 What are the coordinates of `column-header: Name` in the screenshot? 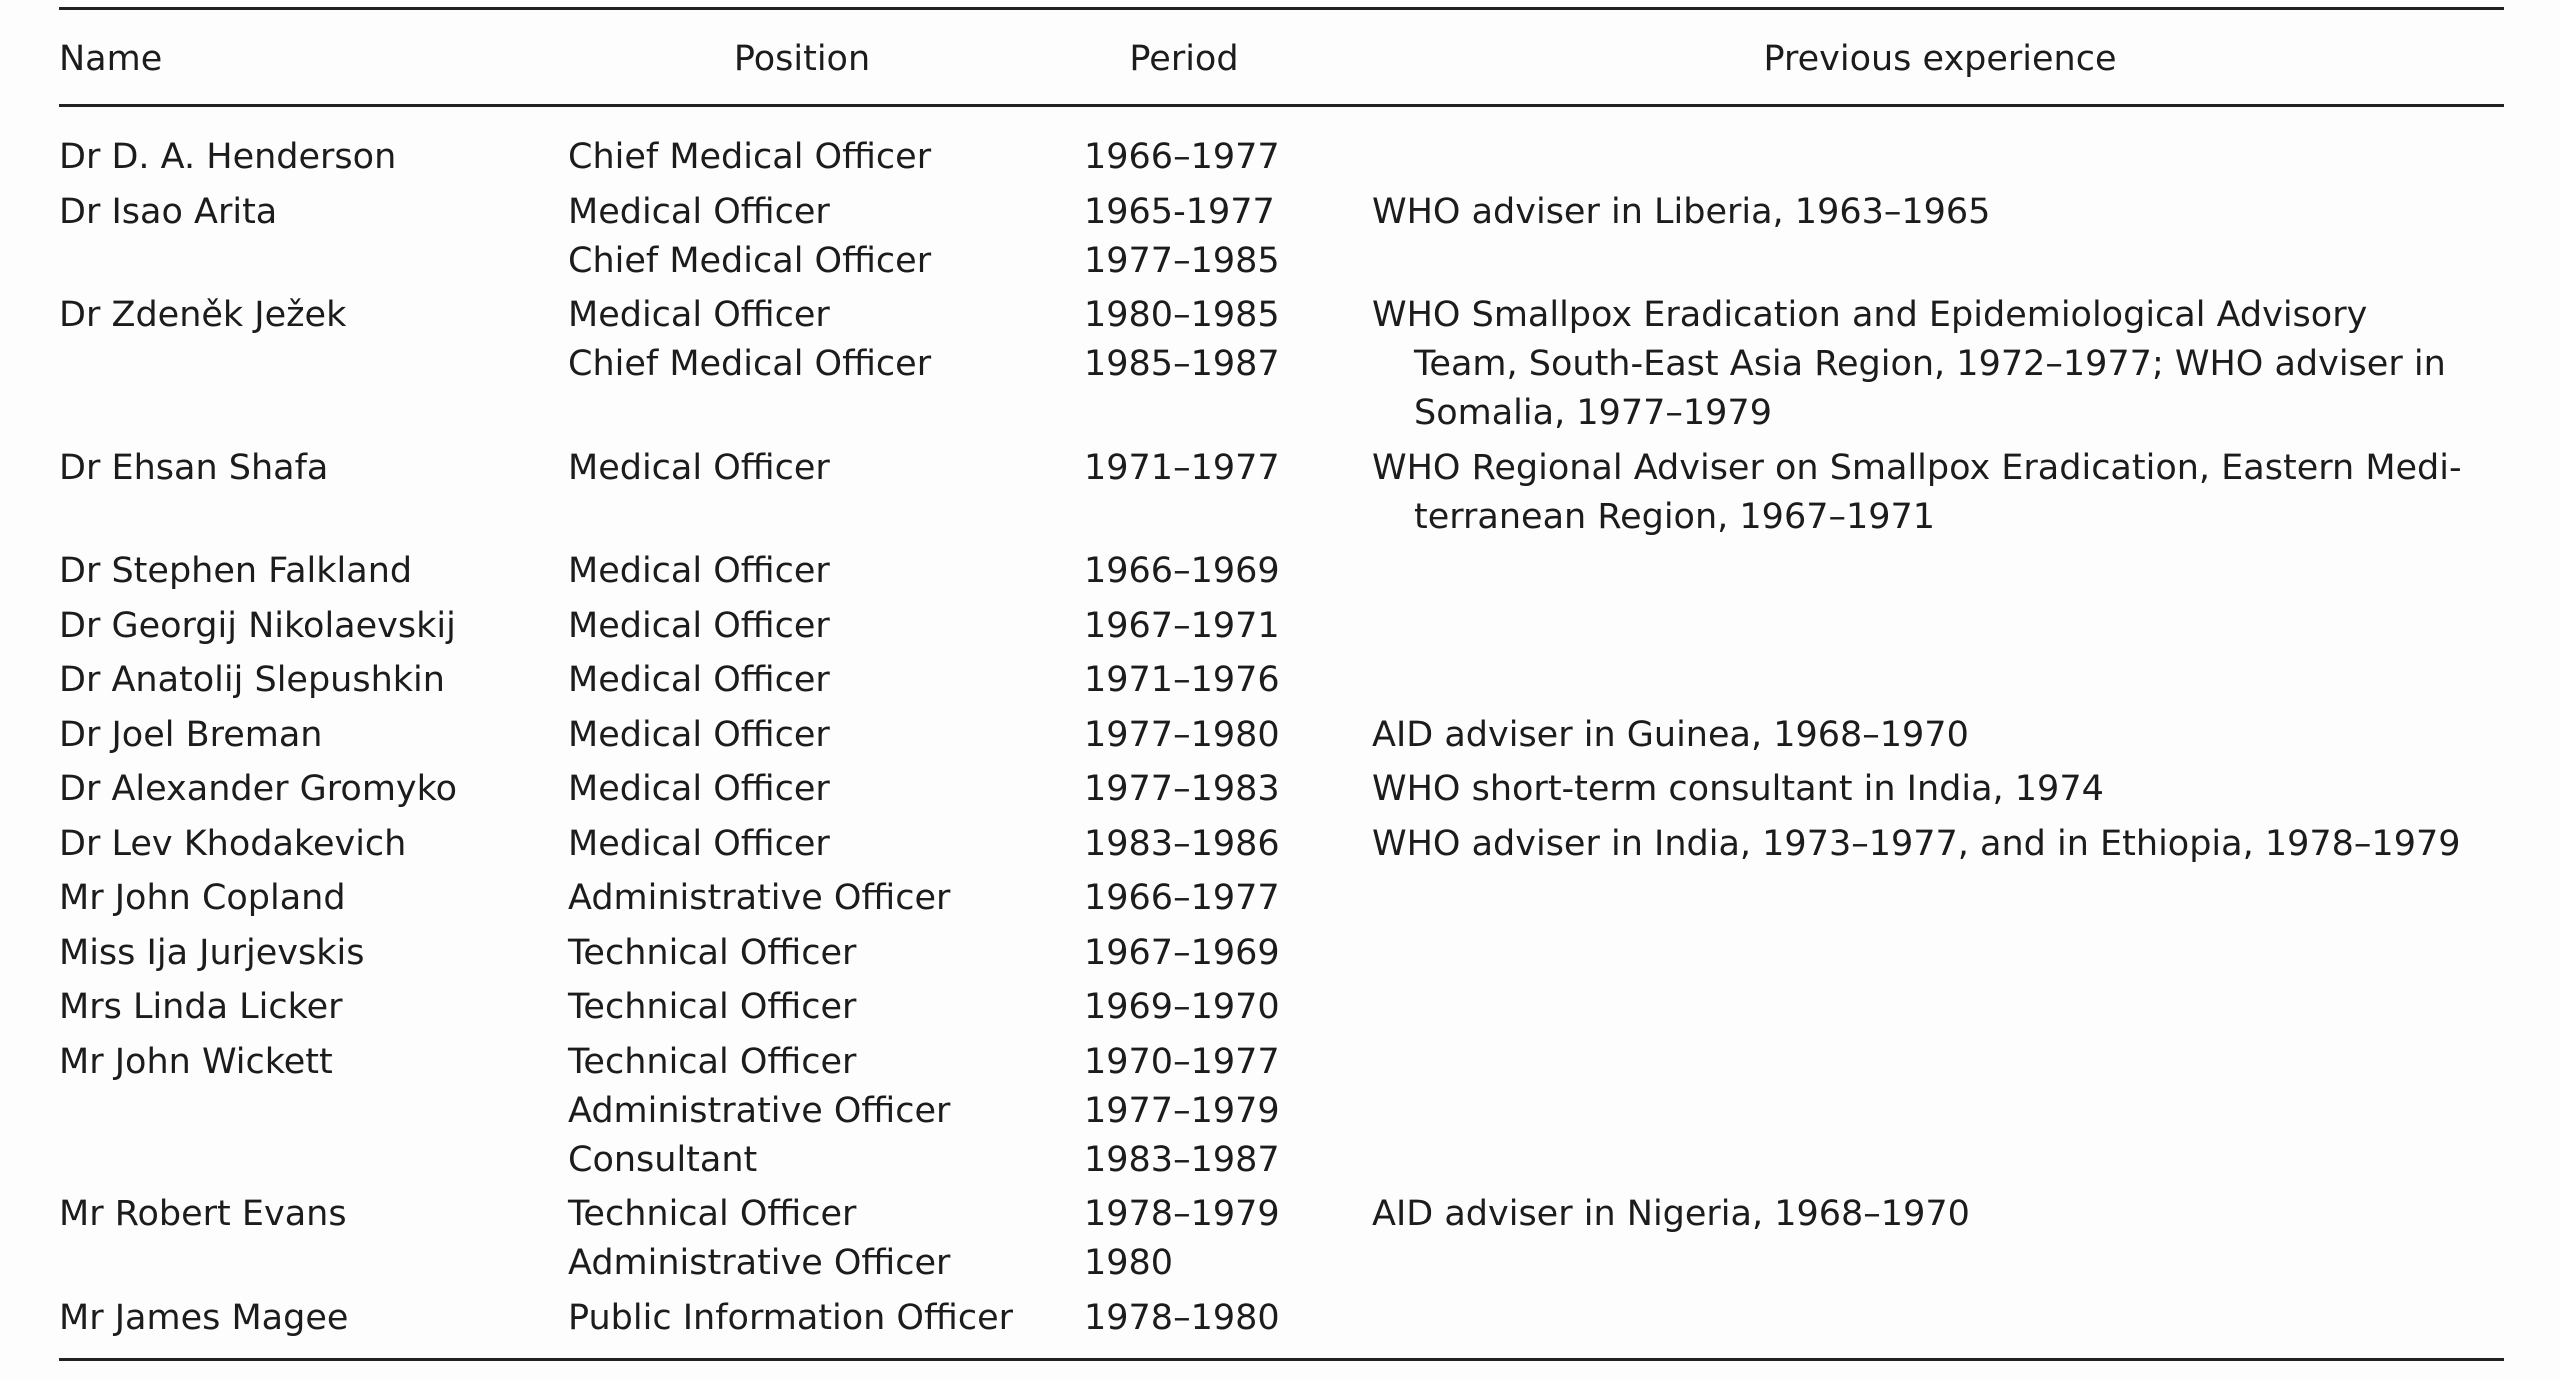 It's located at (111, 59).